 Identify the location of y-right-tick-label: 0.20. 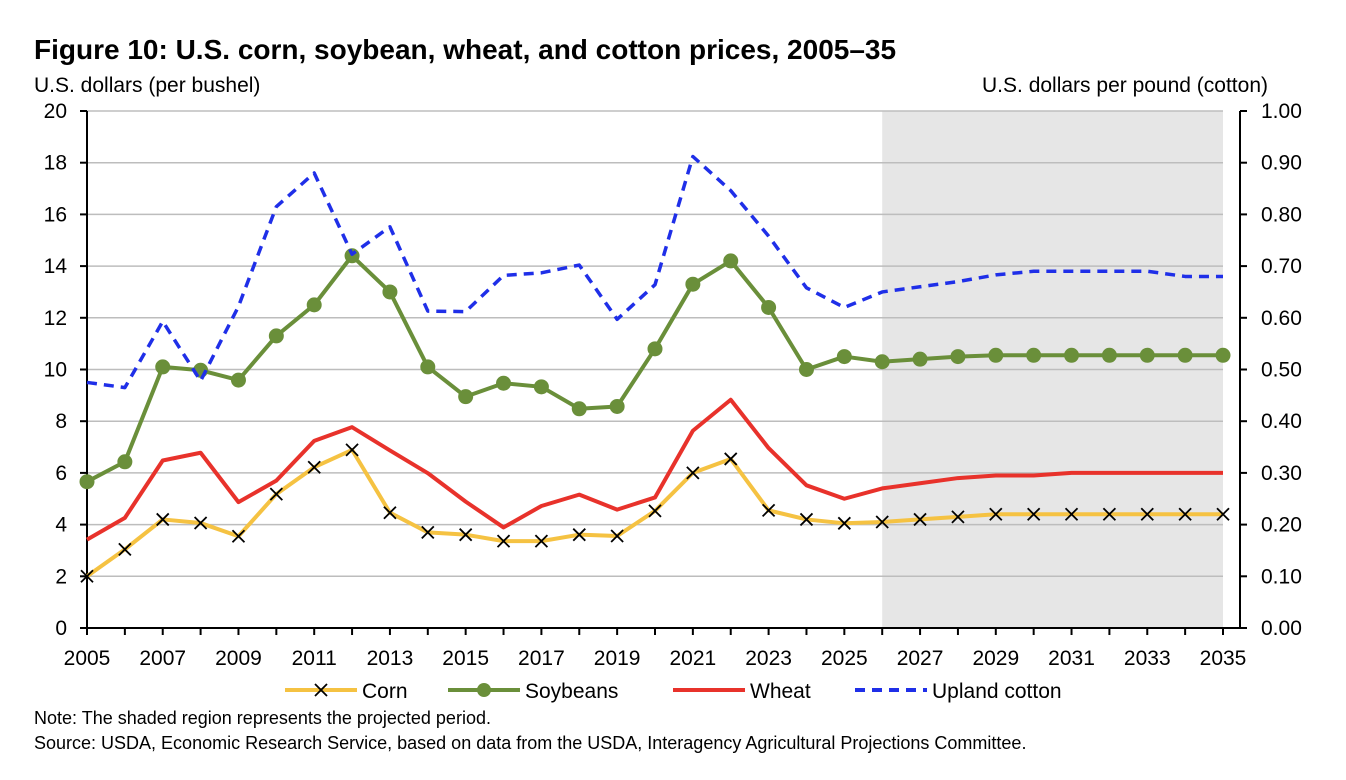
(1281, 525).